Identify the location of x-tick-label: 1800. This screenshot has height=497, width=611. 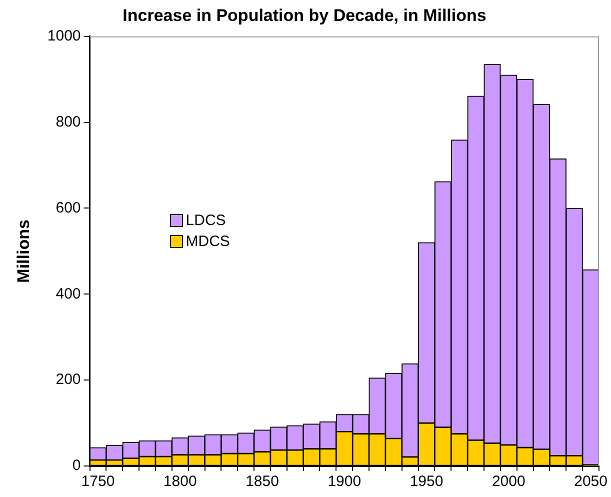
(180, 481).